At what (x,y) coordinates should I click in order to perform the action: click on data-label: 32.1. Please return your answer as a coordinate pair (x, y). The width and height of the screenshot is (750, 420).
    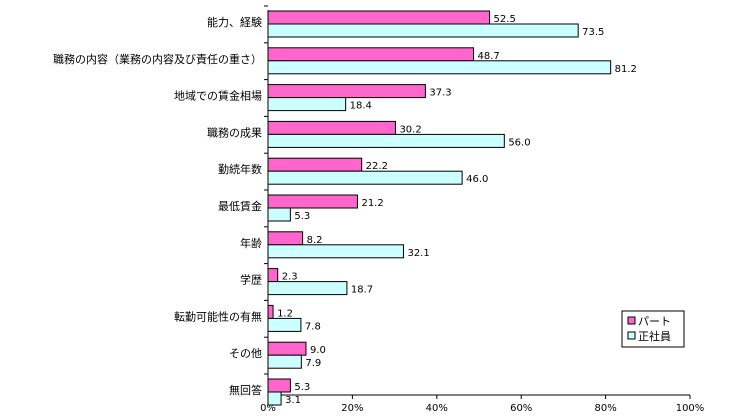
    Looking at the image, I should click on (418, 253).